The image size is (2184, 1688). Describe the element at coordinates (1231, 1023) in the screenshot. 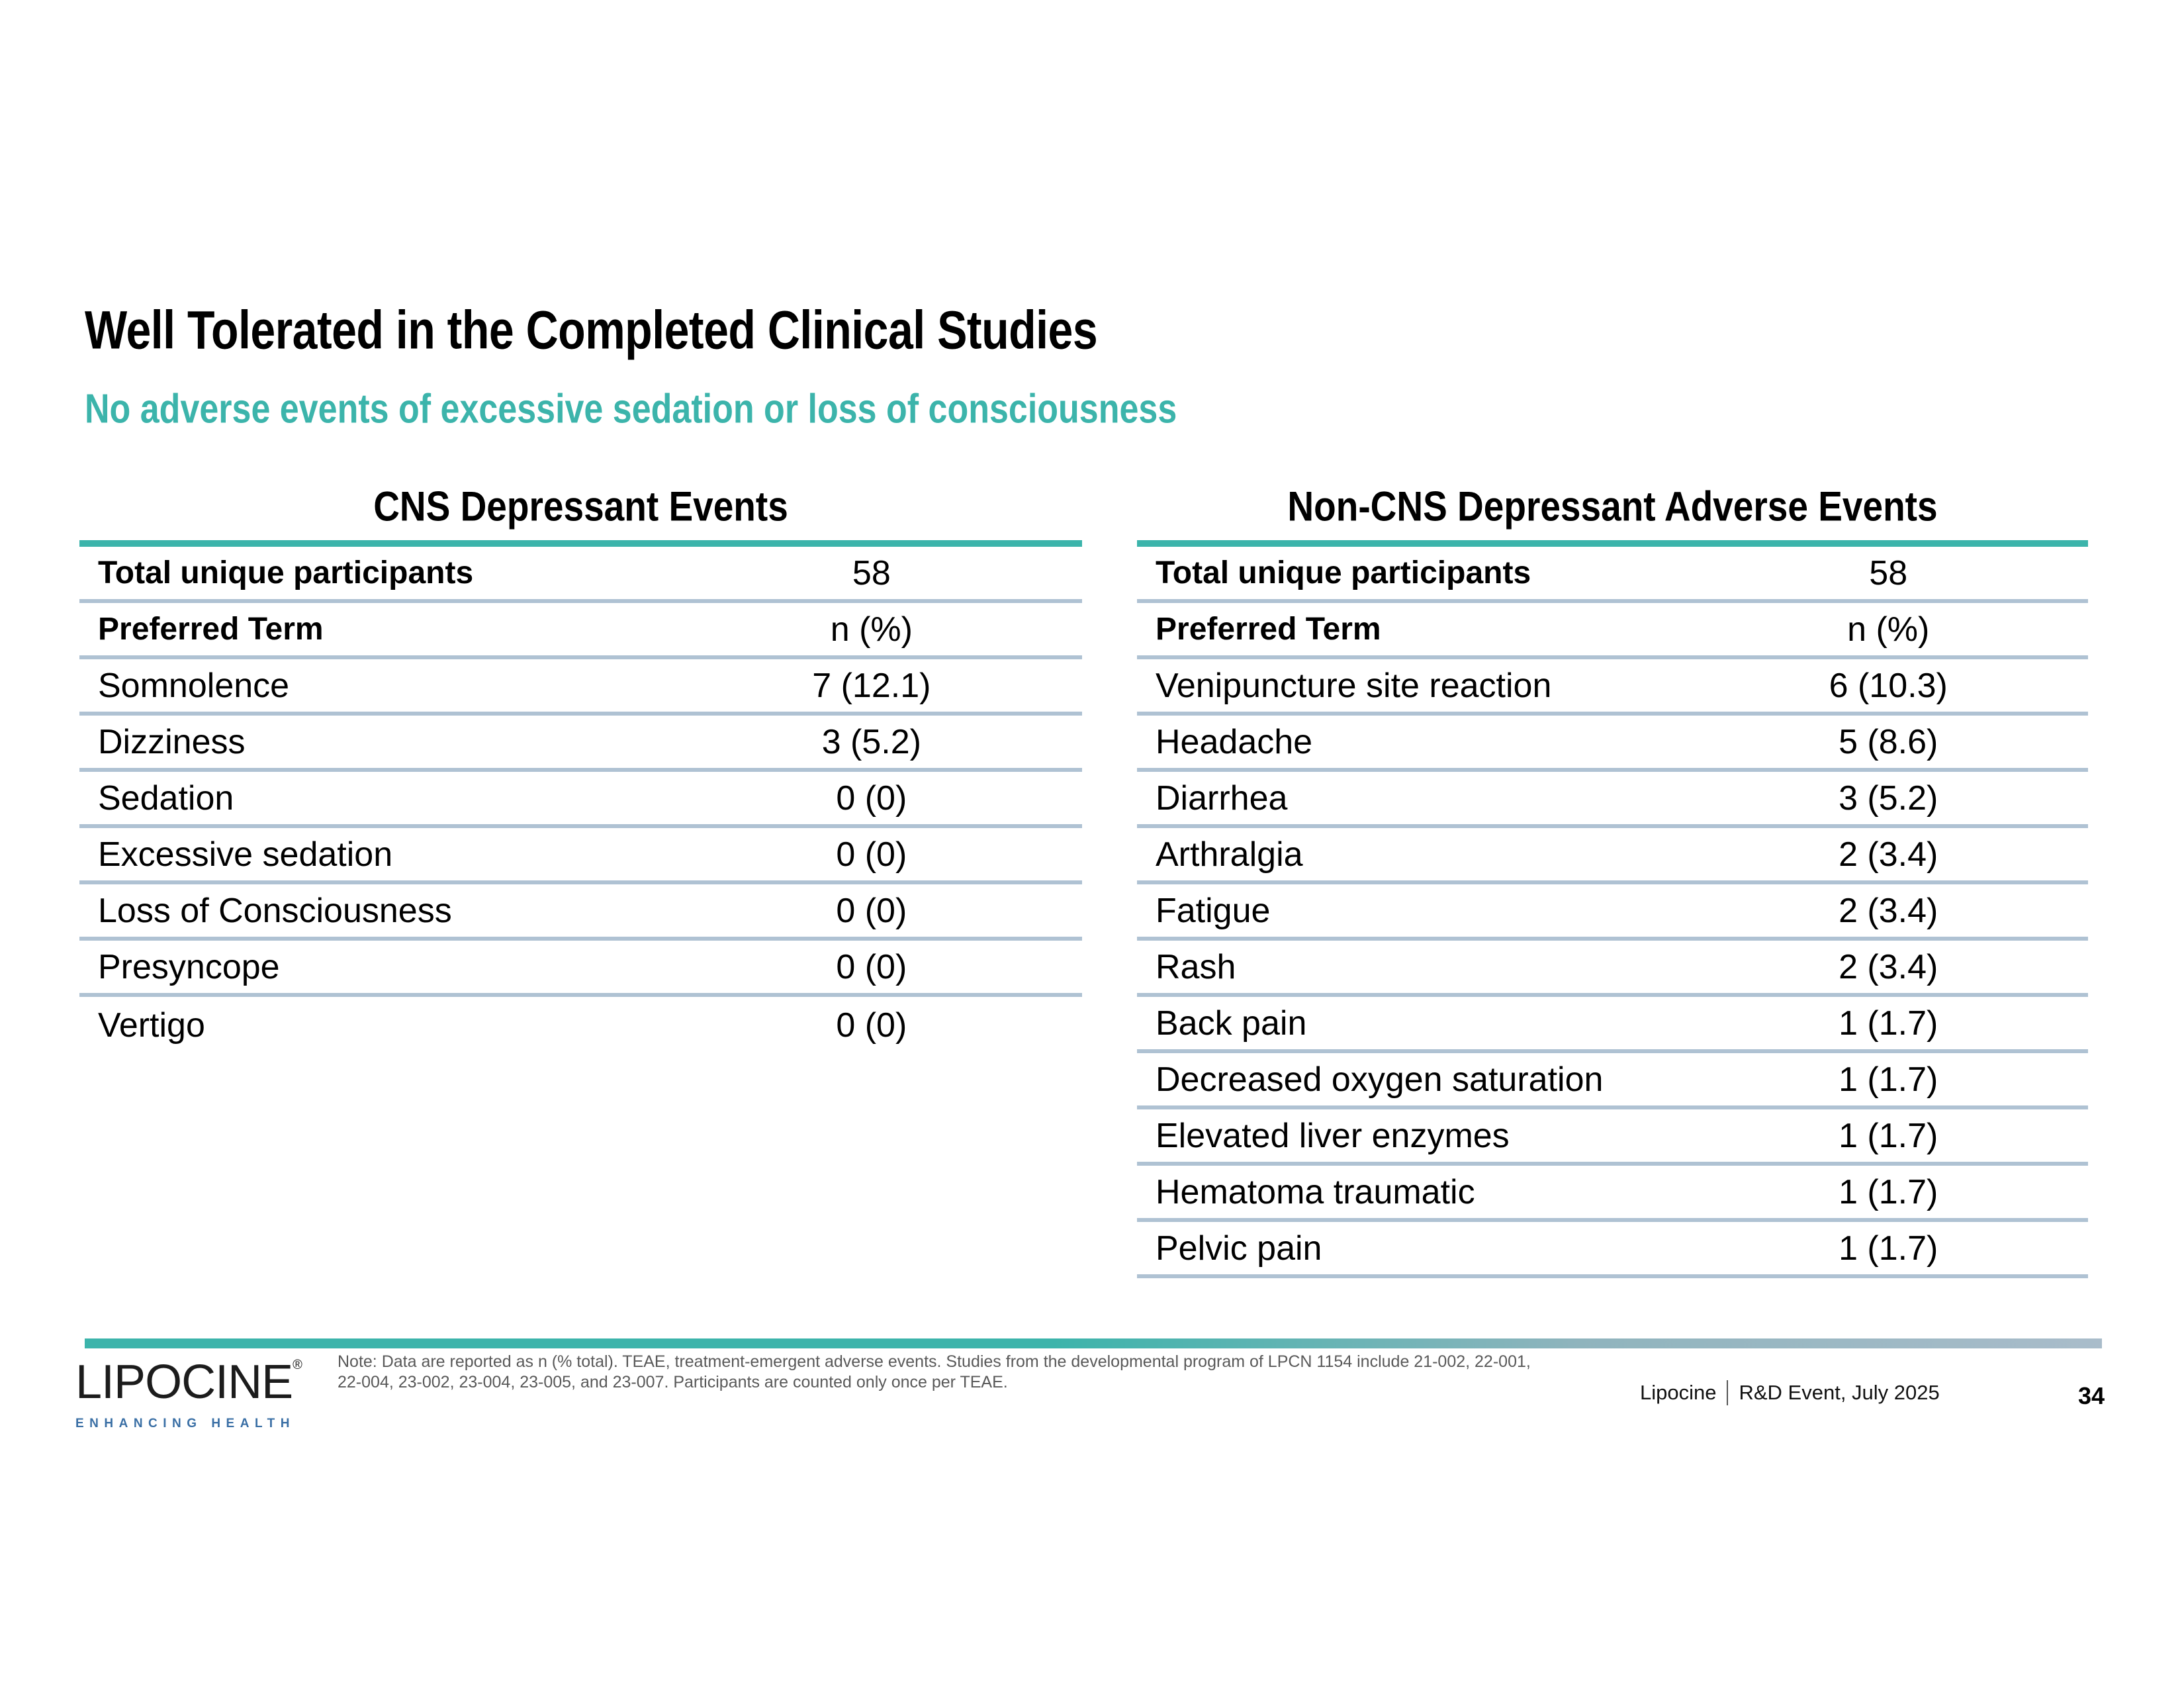

I see `term-cell: Back pain` at that location.